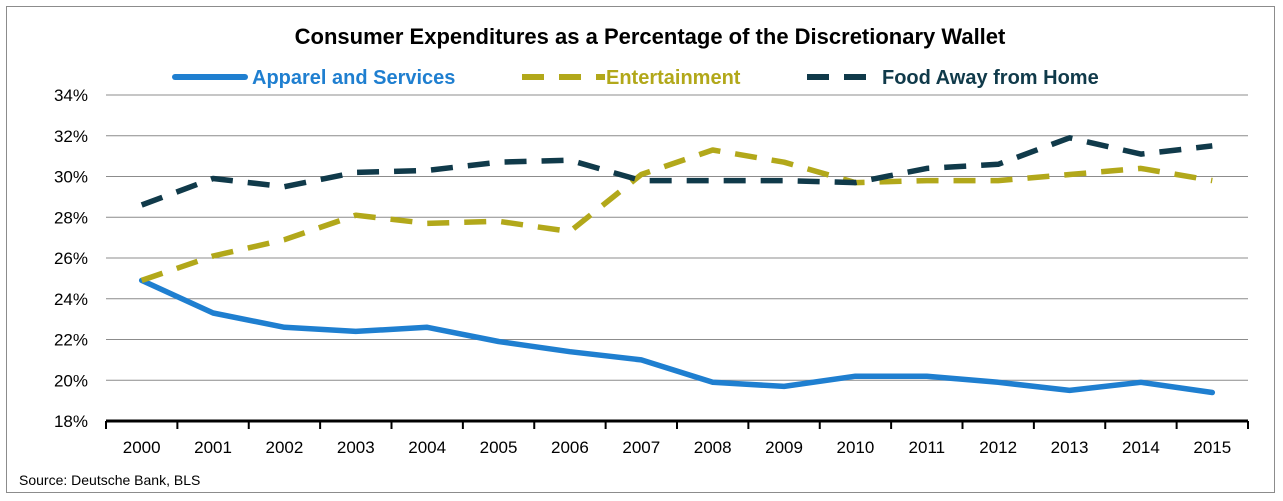  Describe the element at coordinates (71, 299) in the screenshot. I see `y-tick-label: 24%` at that location.